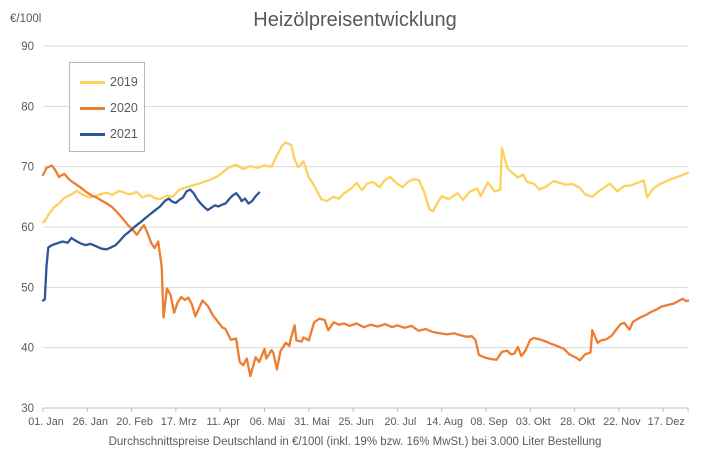 The image size is (710, 462). Describe the element at coordinates (92, 108) in the screenshot. I see `legend-swatch-2020` at that location.